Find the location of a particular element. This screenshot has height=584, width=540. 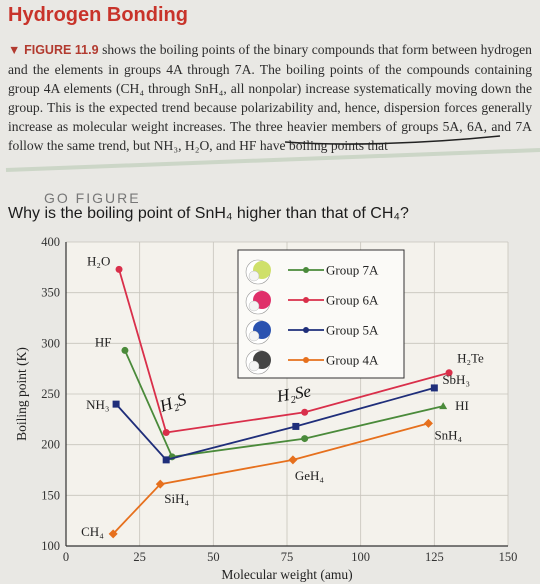

y-tick-label: 200 is located at coordinates (50, 445).